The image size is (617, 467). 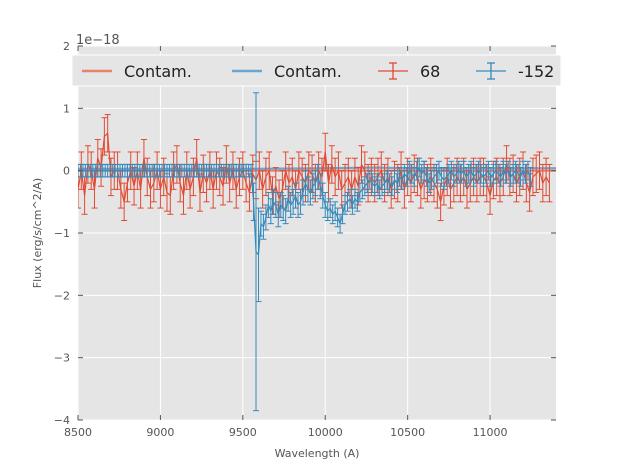 I want to click on legend: Contam. Contam. 68 -152, so click(x=316, y=70).